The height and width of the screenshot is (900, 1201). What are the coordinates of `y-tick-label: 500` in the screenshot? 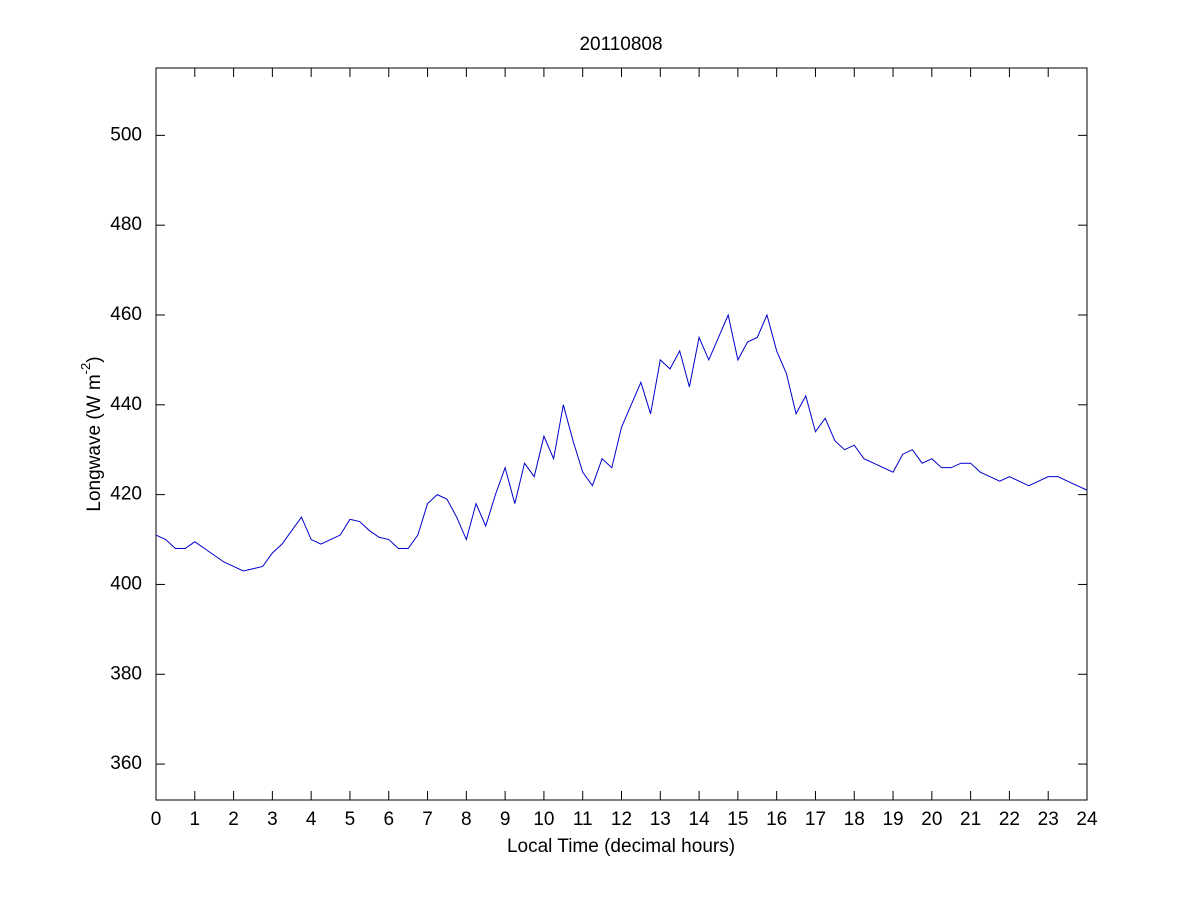 It's located at (126, 134).